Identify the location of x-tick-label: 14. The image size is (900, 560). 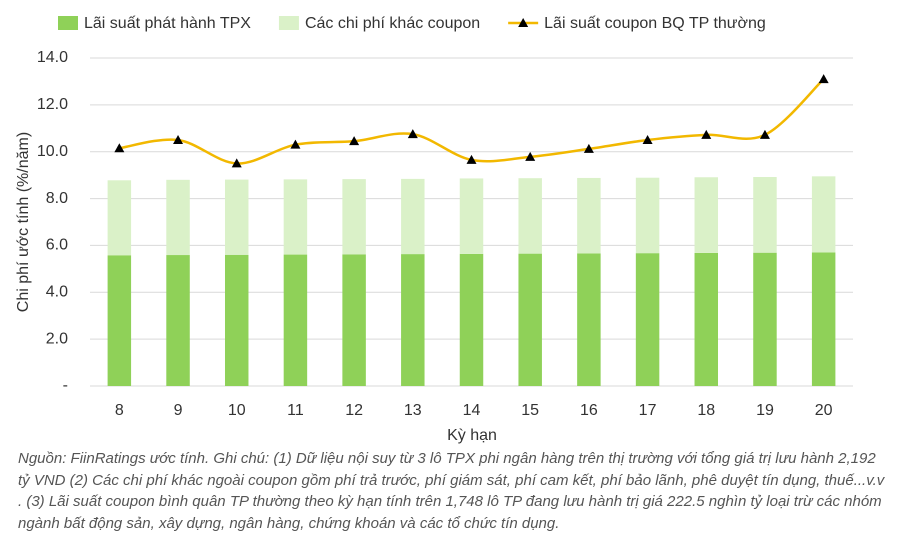
(472, 410).